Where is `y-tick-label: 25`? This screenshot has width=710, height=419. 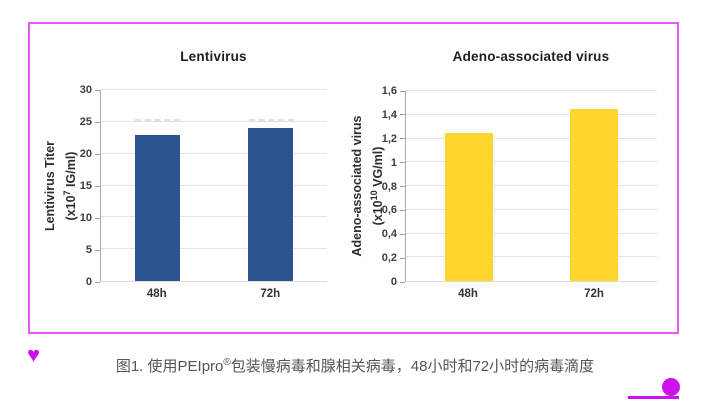
y-tick-label: 25 is located at coordinates (85, 122).